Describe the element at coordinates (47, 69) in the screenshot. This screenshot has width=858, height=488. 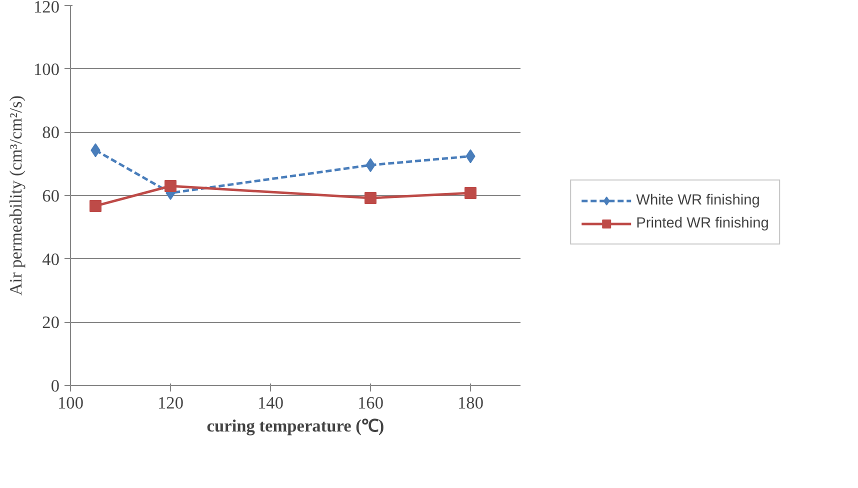
I see `y-tick-label: 100` at that location.